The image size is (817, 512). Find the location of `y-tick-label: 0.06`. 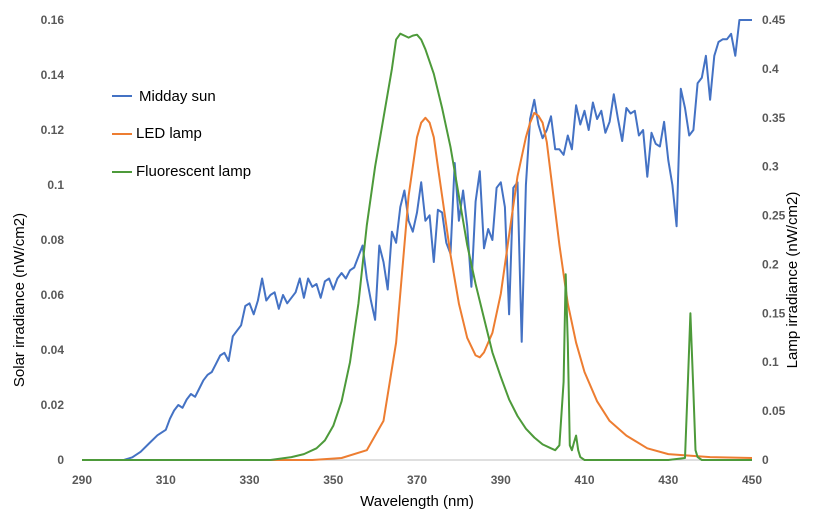

y-tick-label: 0.06 is located at coordinates (53, 295).